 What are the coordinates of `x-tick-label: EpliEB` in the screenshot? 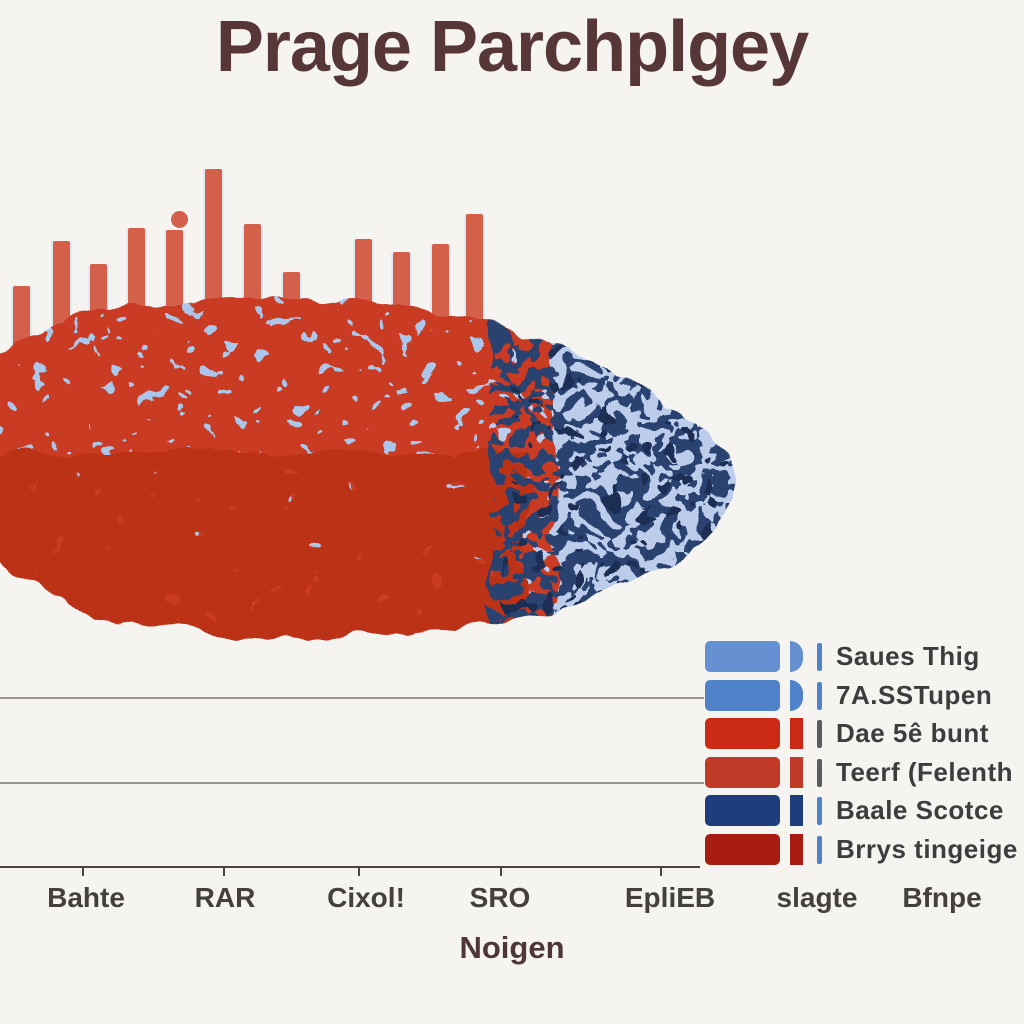 It's located at (670, 897).